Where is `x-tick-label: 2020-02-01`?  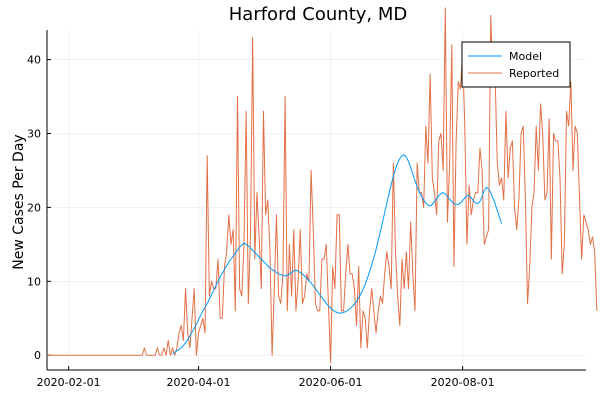
x-tick-label: 2020-02-01 is located at coordinates (69, 382).